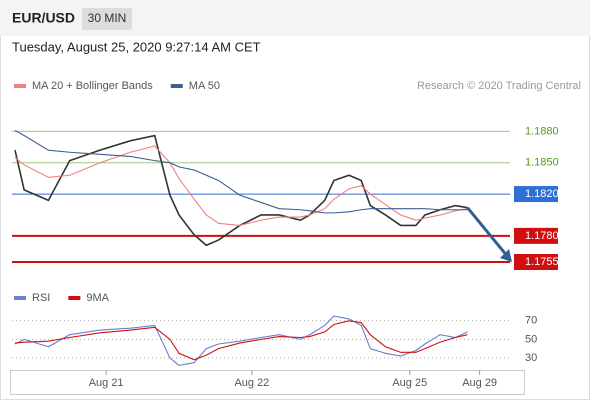 The height and width of the screenshot is (405, 590). Describe the element at coordinates (43, 18) in the screenshot. I see `symbol: EUR/USD` at that location.